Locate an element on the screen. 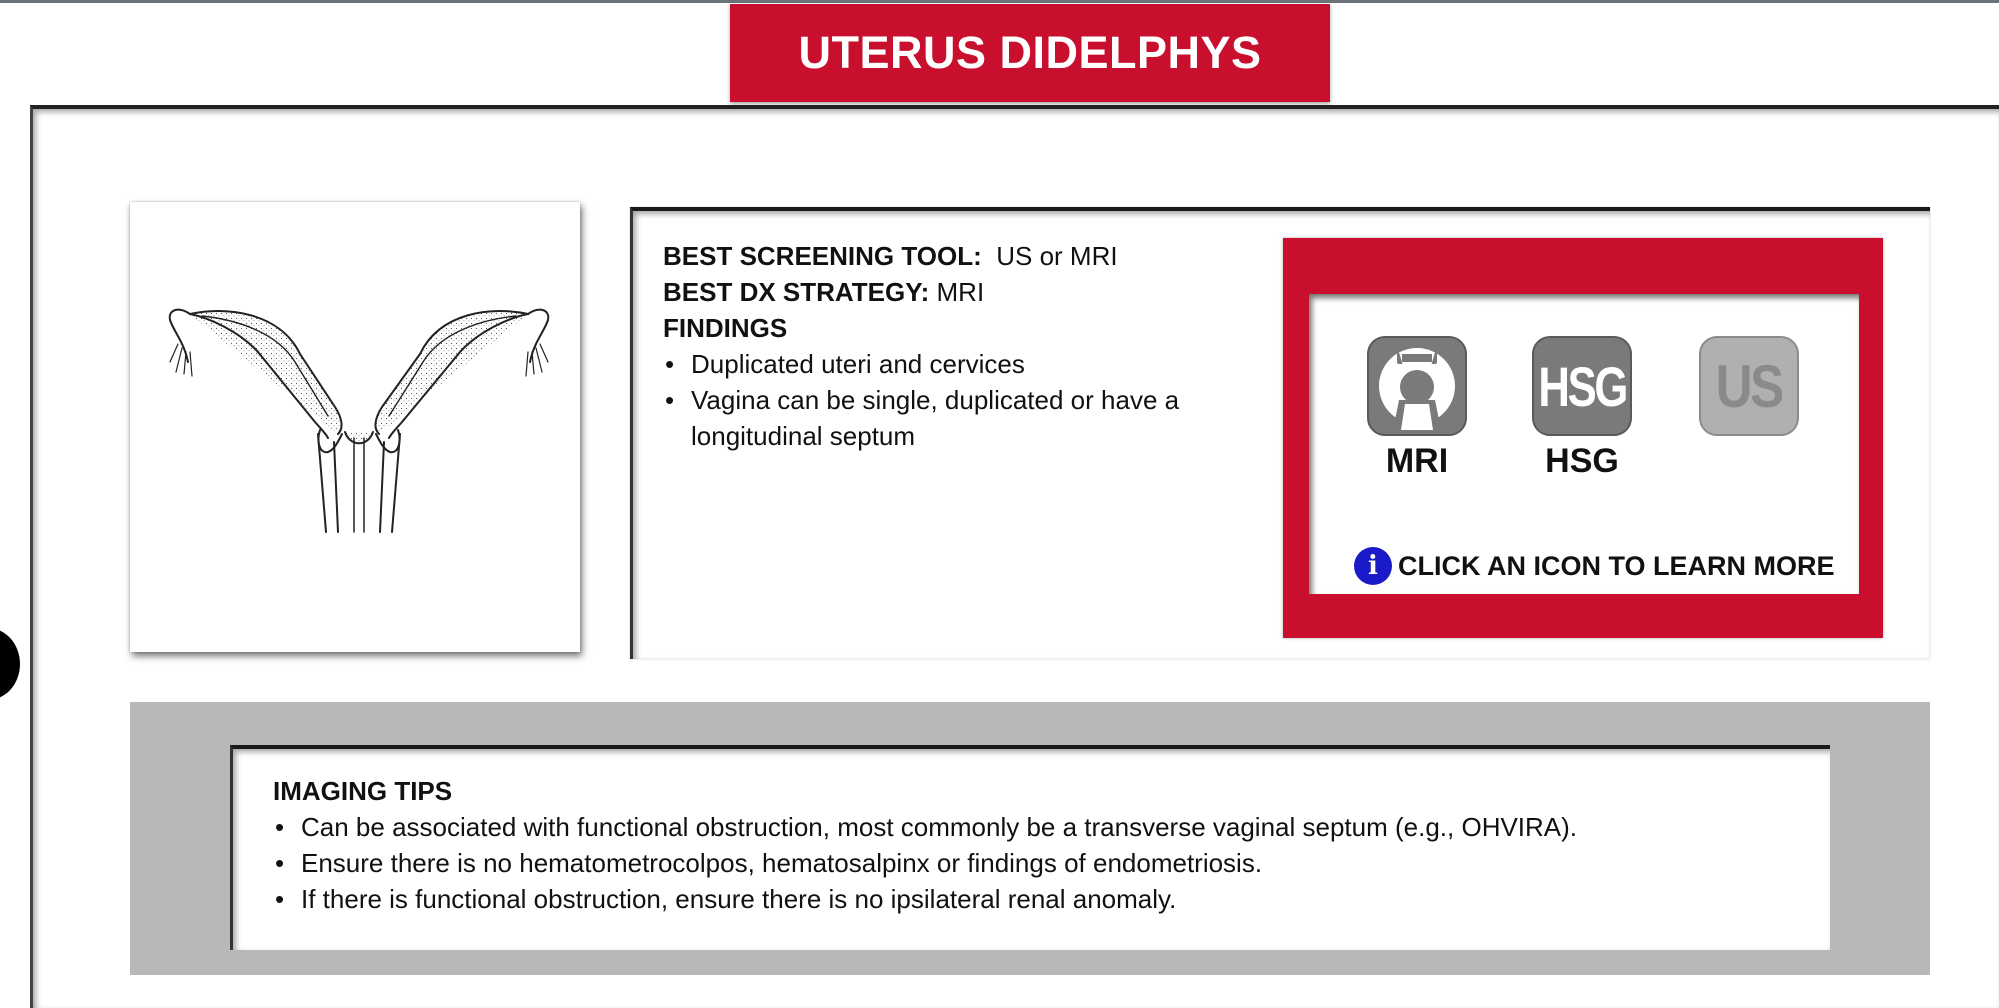 The height and width of the screenshot is (1008, 1999). title-banner: UTERUS DIDELPHYS is located at coordinates (1030, 53).